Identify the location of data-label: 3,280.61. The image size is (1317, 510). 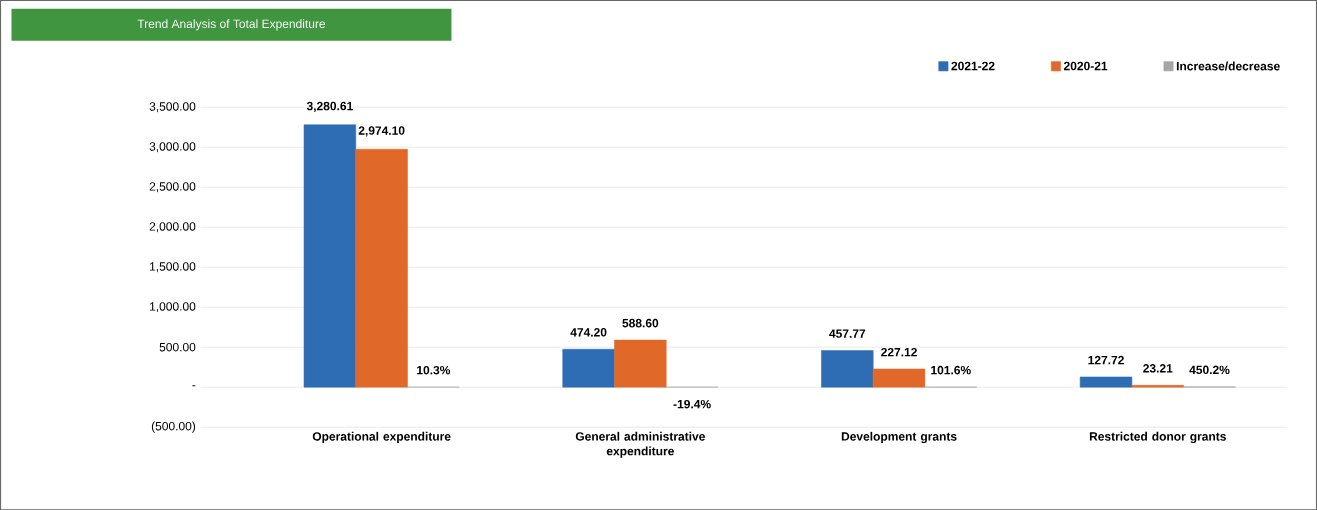
(329, 106).